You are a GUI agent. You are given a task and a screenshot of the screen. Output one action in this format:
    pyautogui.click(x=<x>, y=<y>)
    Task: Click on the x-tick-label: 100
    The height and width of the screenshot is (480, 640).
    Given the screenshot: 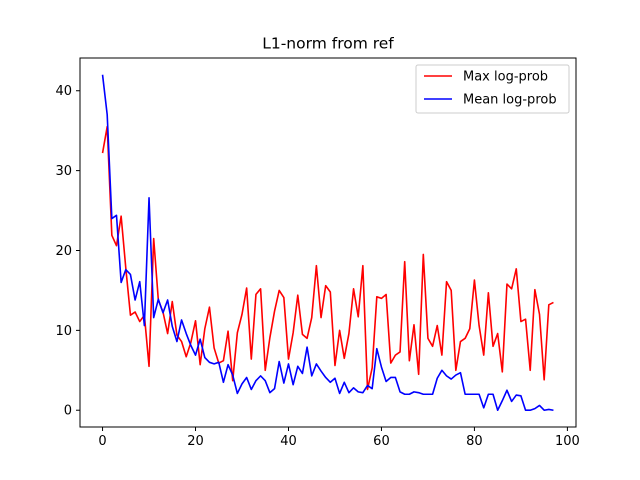 What is the action you would take?
    pyautogui.click(x=567, y=441)
    